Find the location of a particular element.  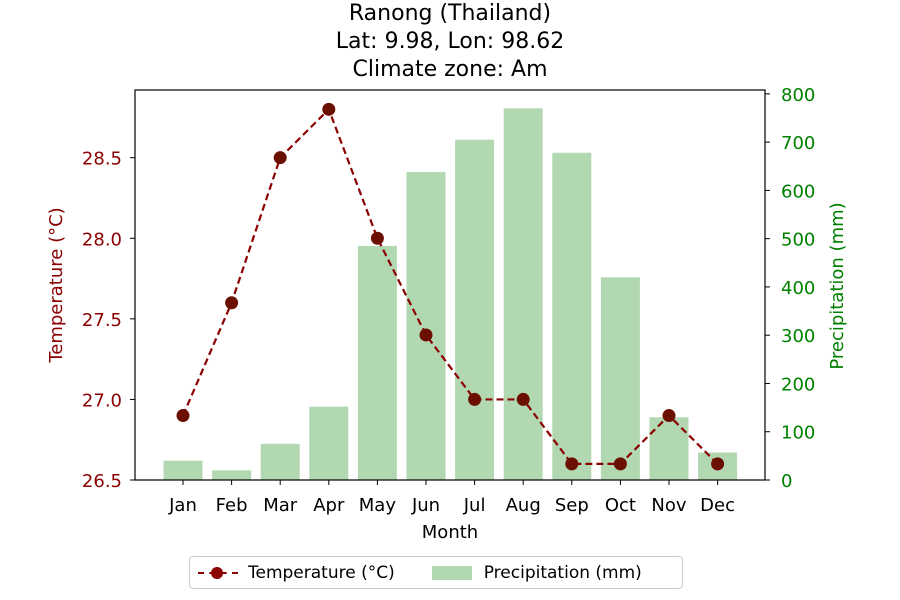

precipitation-bar-sep is located at coordinates (572, 316).